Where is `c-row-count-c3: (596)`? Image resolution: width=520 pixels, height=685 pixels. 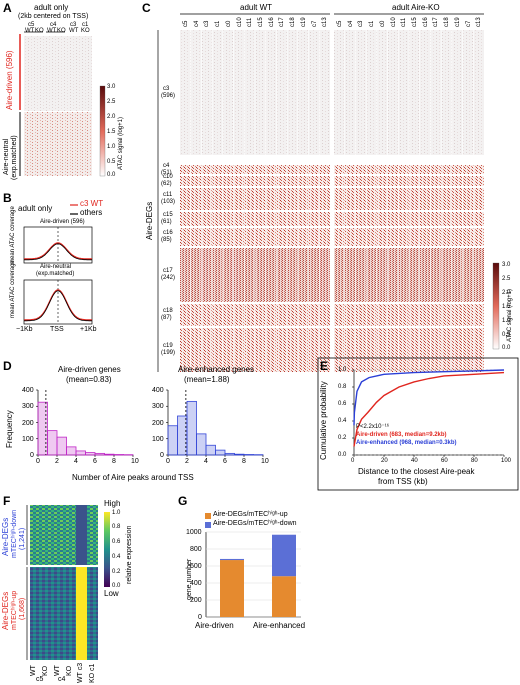
c-row-count-c3: (596) is located at coordinates (168, 95).